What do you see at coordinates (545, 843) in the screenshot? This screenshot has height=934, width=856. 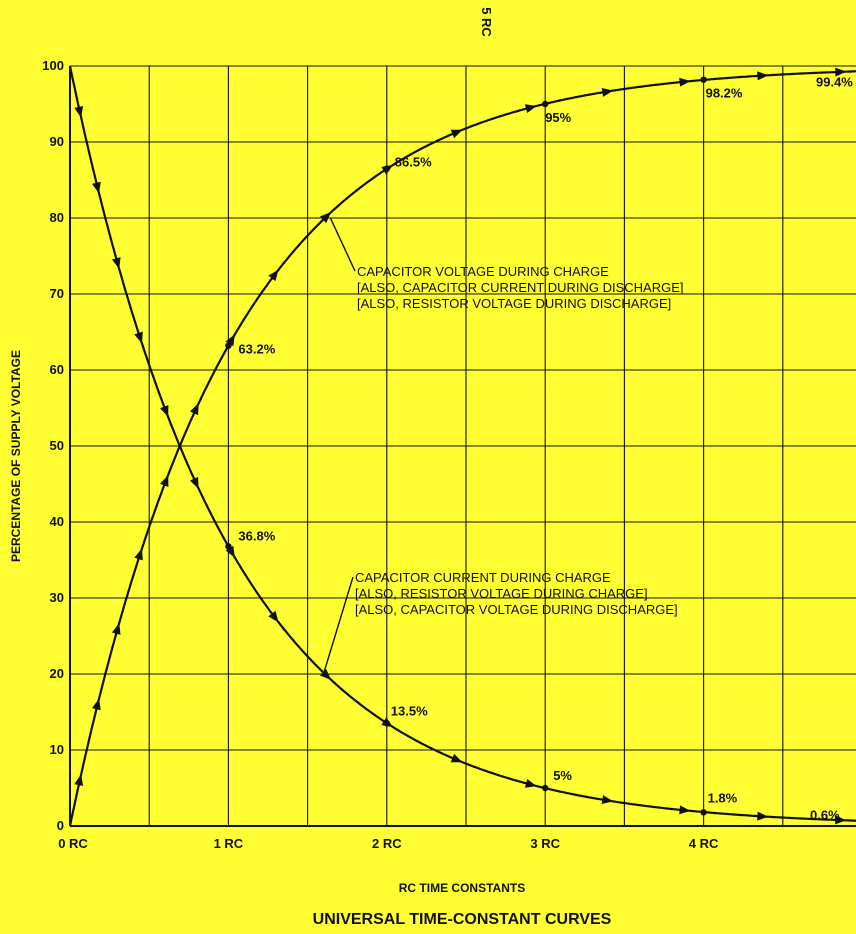 I see `x-tick-label: 3 RC` at bounding box center [545, 843].